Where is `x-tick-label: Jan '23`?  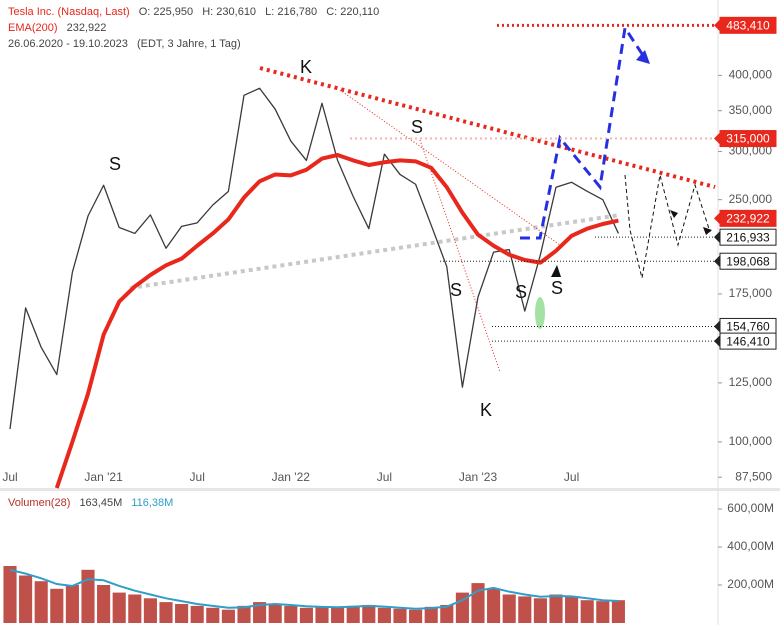
x-tick-label: Jan '23 is located at coordinates (478, 477).